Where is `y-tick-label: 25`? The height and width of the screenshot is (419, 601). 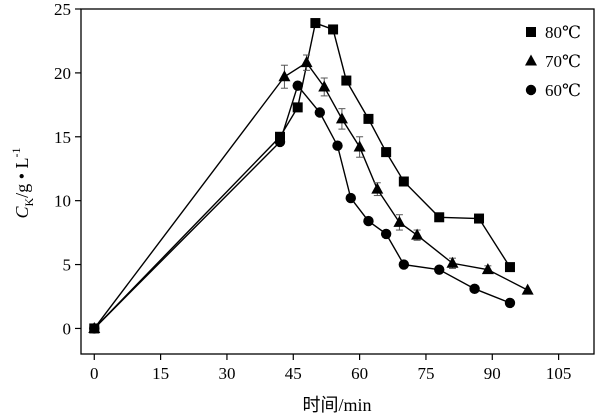 y-tick-label: 25 is located at coordinates (62, 9).